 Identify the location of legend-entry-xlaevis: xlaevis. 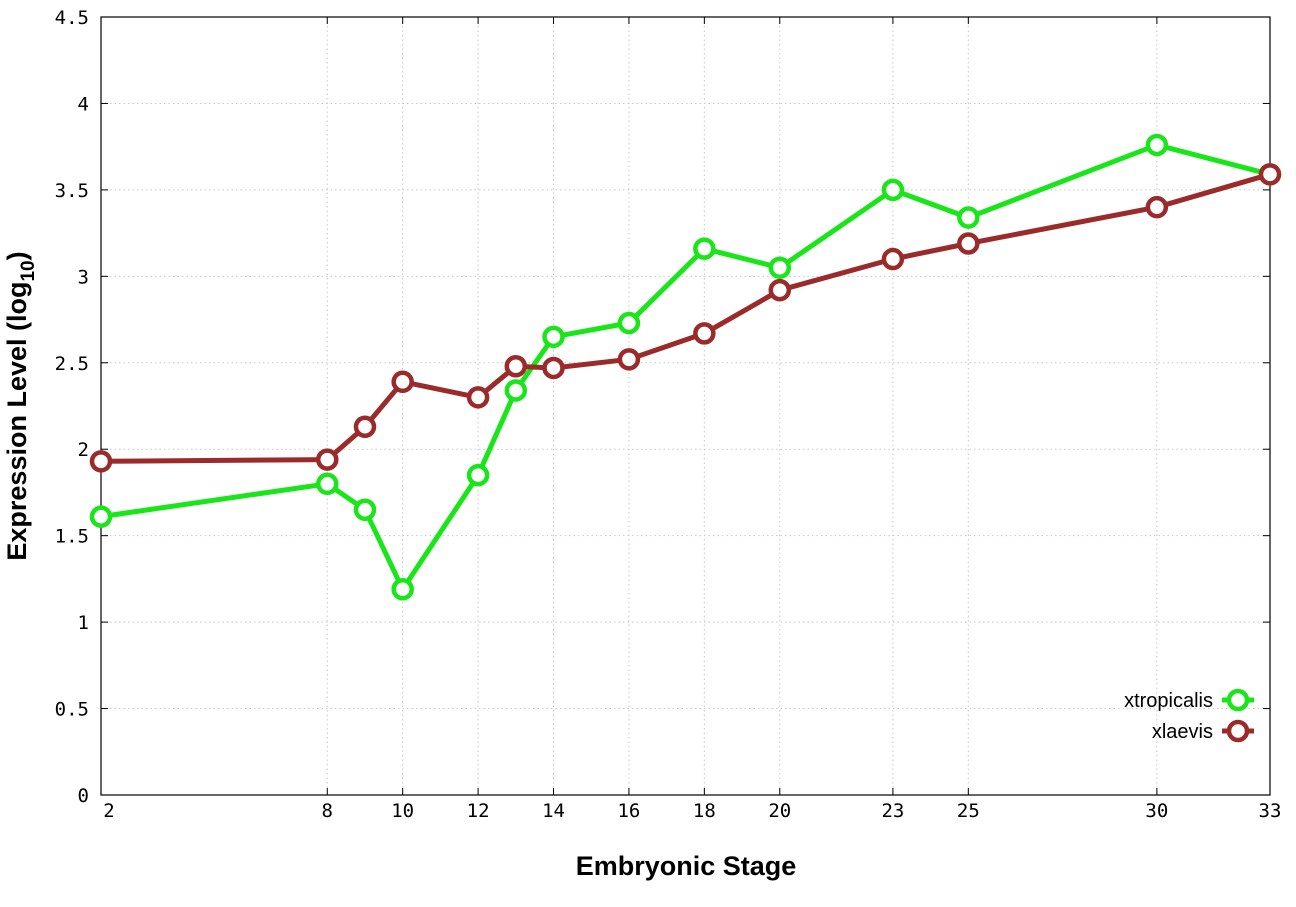
(1203, 731).